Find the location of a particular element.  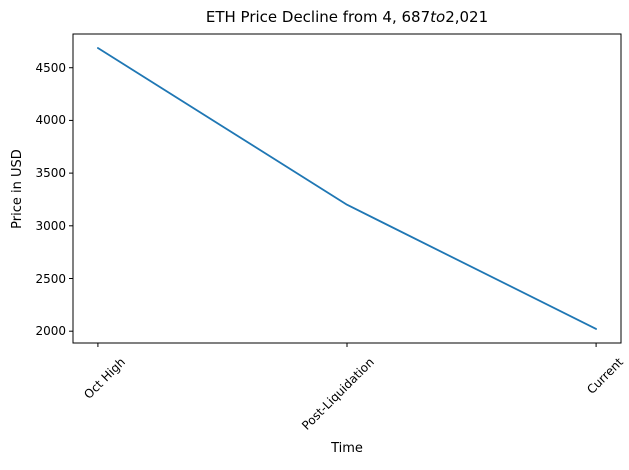

y-tick-label: 3500 is located at coordinates (50, 173).